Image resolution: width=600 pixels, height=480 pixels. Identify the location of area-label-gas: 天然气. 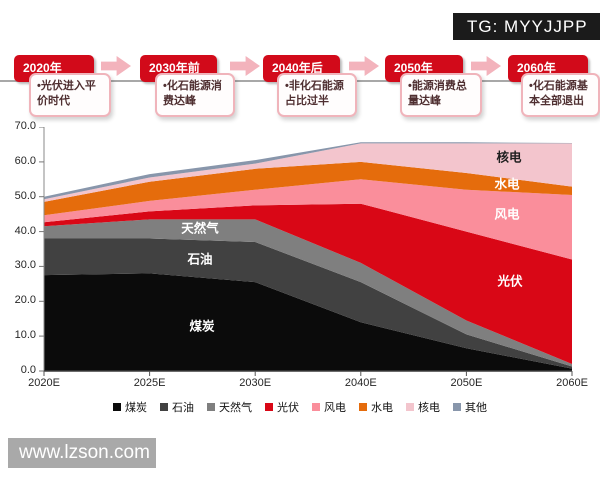
(200, 228).